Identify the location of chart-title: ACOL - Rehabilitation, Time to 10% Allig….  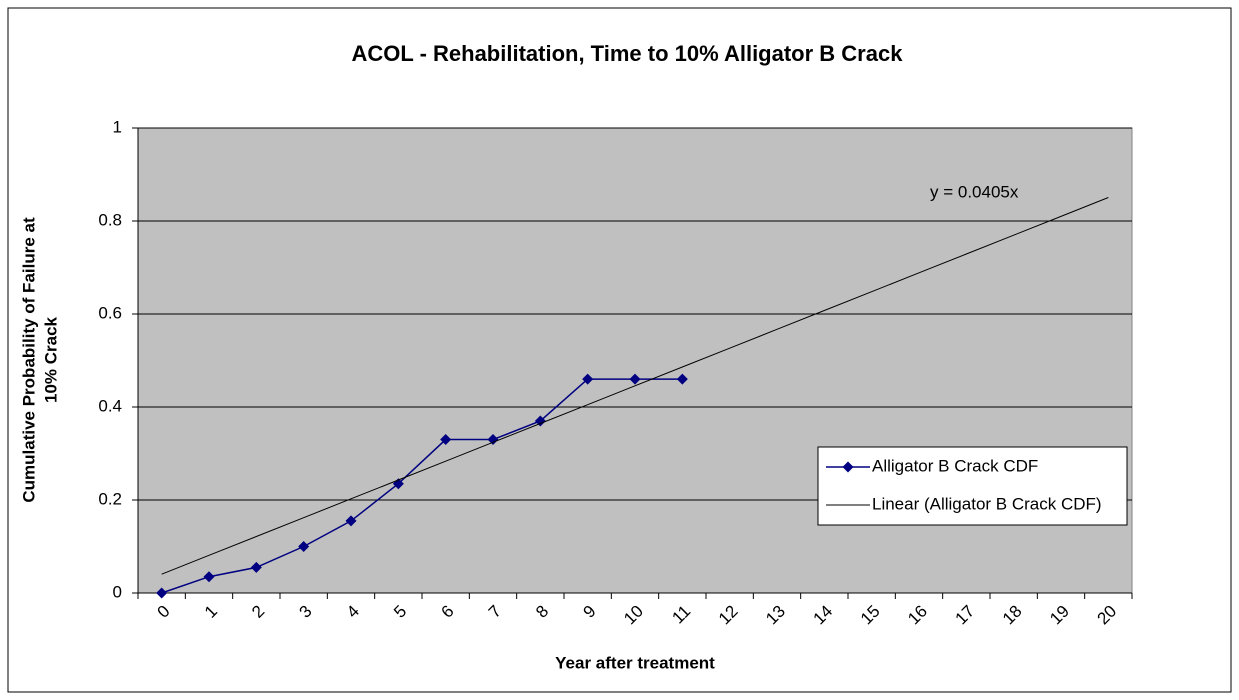
(628, 53).